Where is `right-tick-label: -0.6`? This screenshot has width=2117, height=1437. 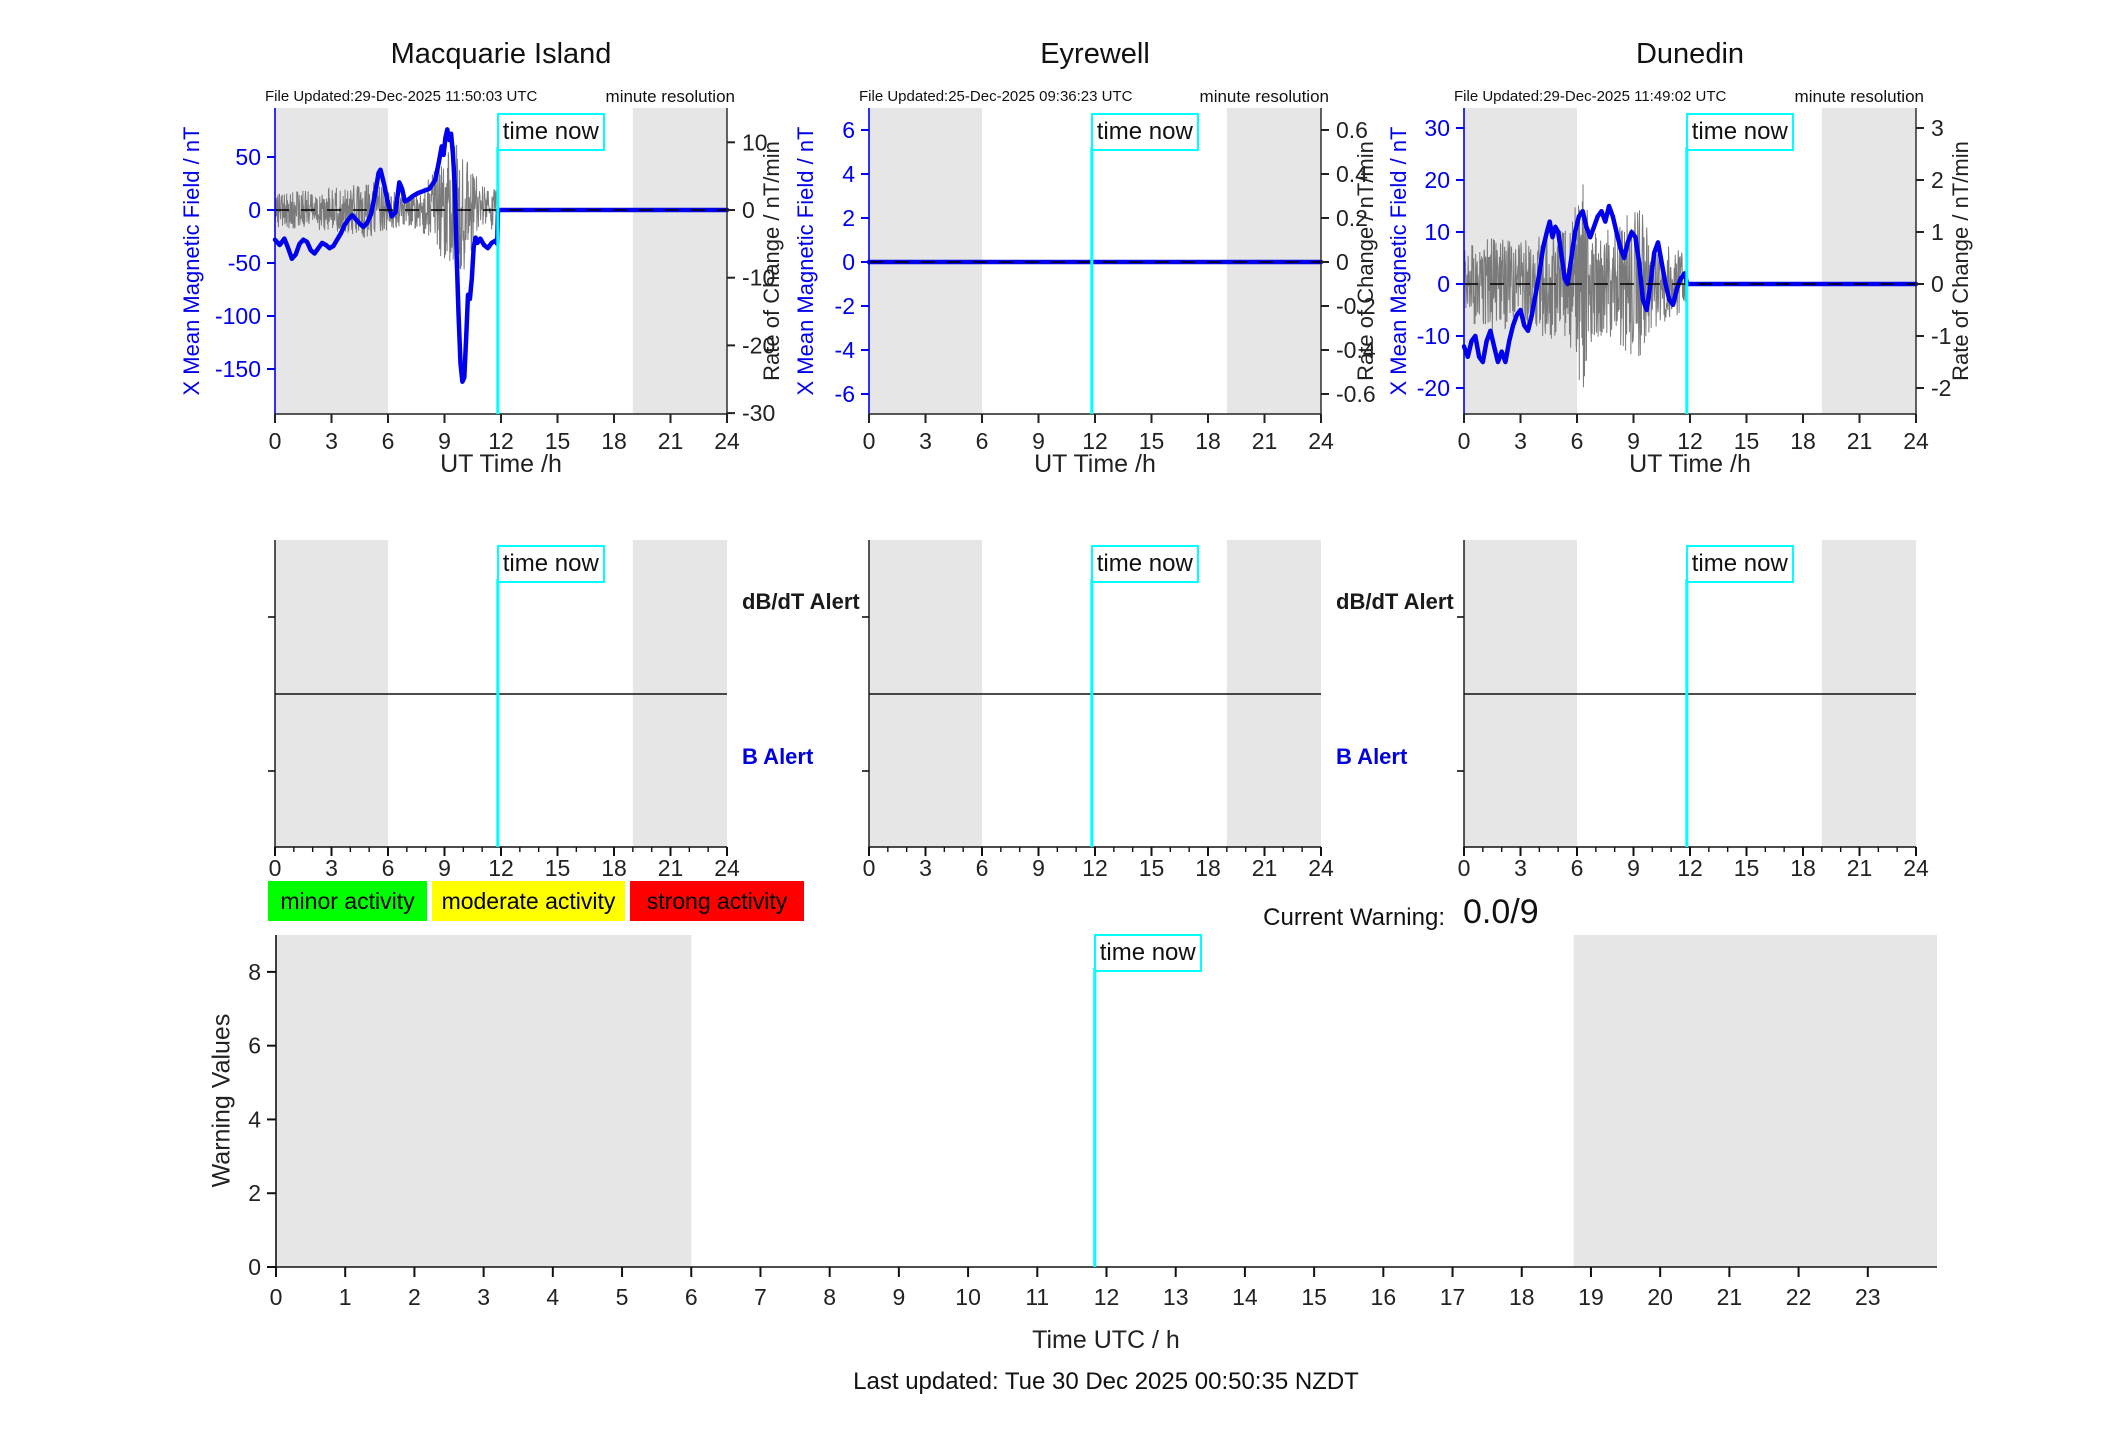
right-tick-label: -0.6 is located at coordinates (1356, 394).